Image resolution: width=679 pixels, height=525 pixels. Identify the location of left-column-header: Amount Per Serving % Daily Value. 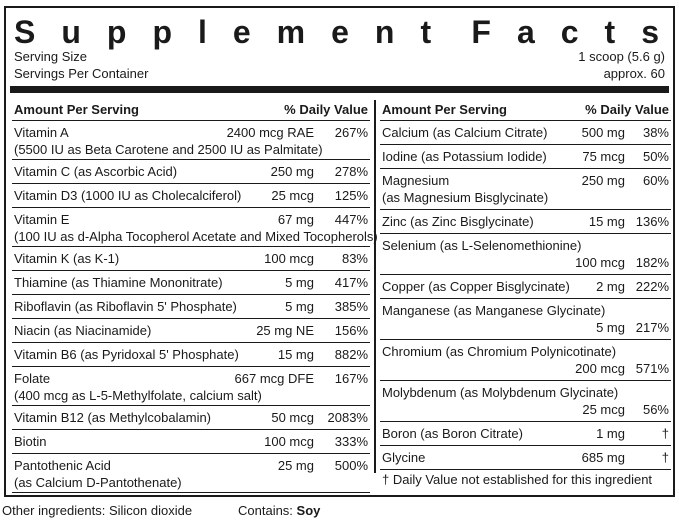
(191, 110).